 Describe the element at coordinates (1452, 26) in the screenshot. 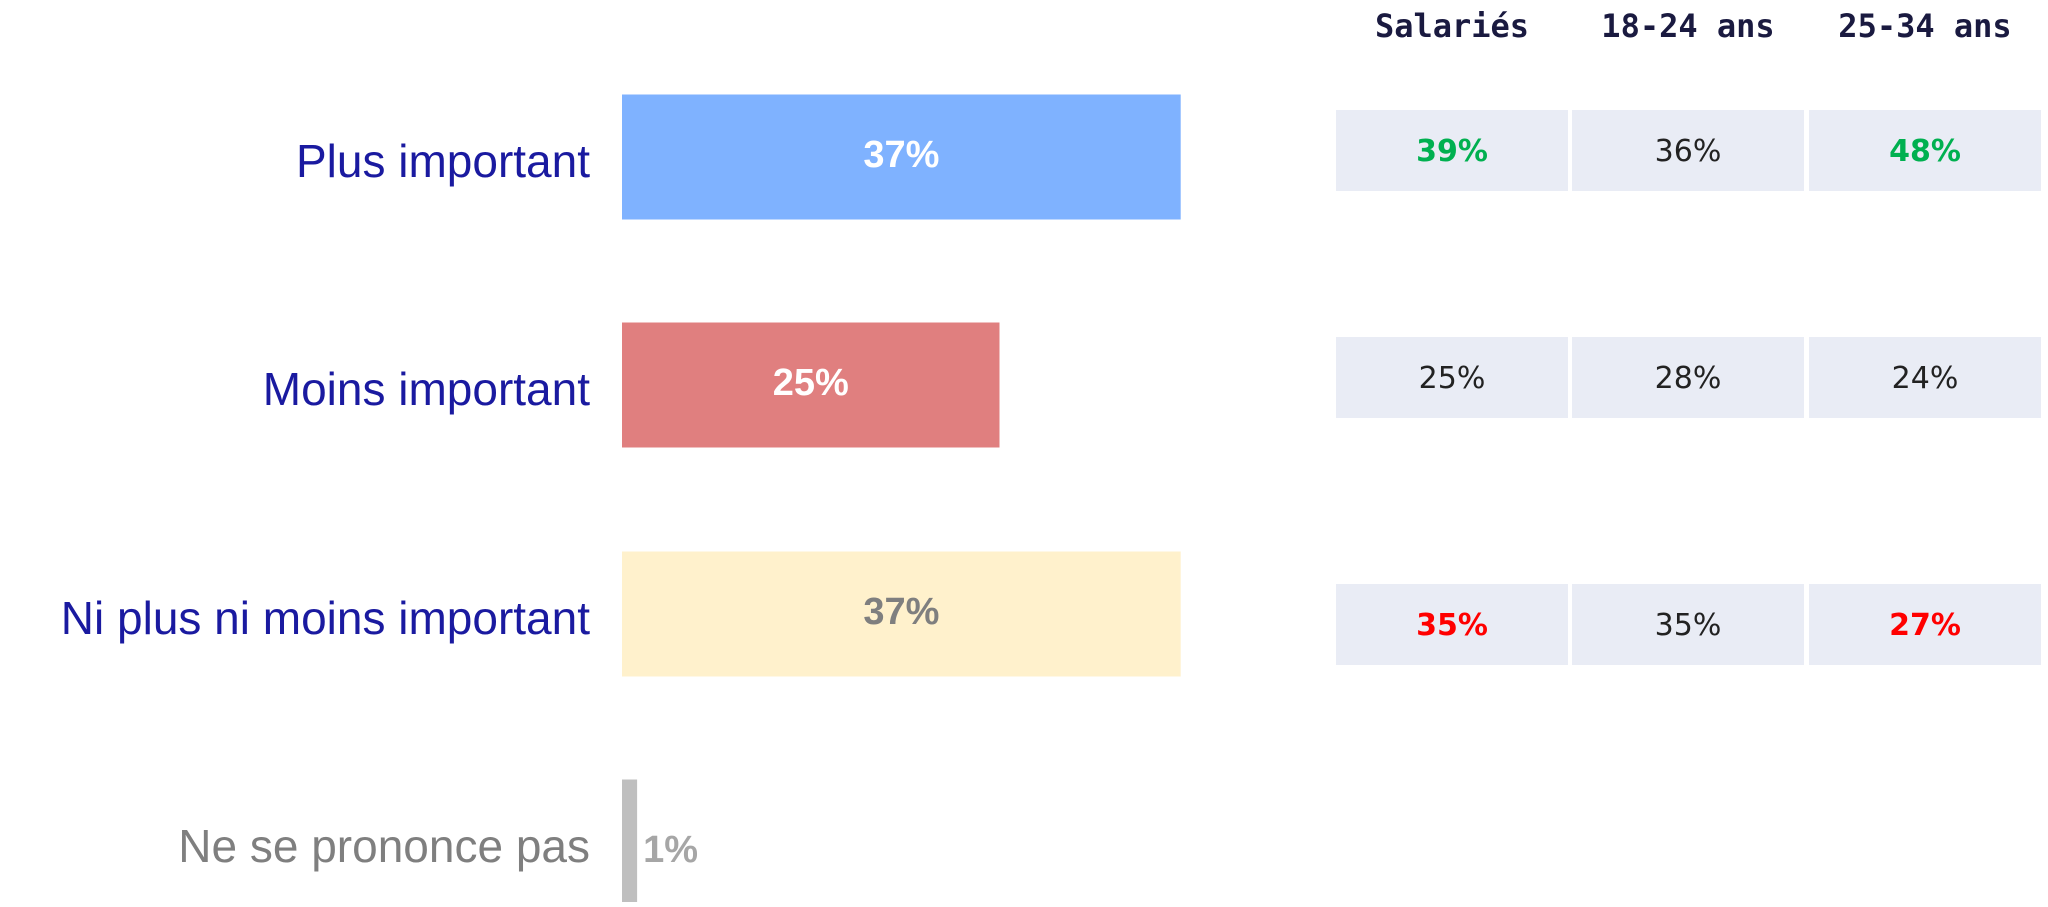

I see `column-header: Salariés` at that location.